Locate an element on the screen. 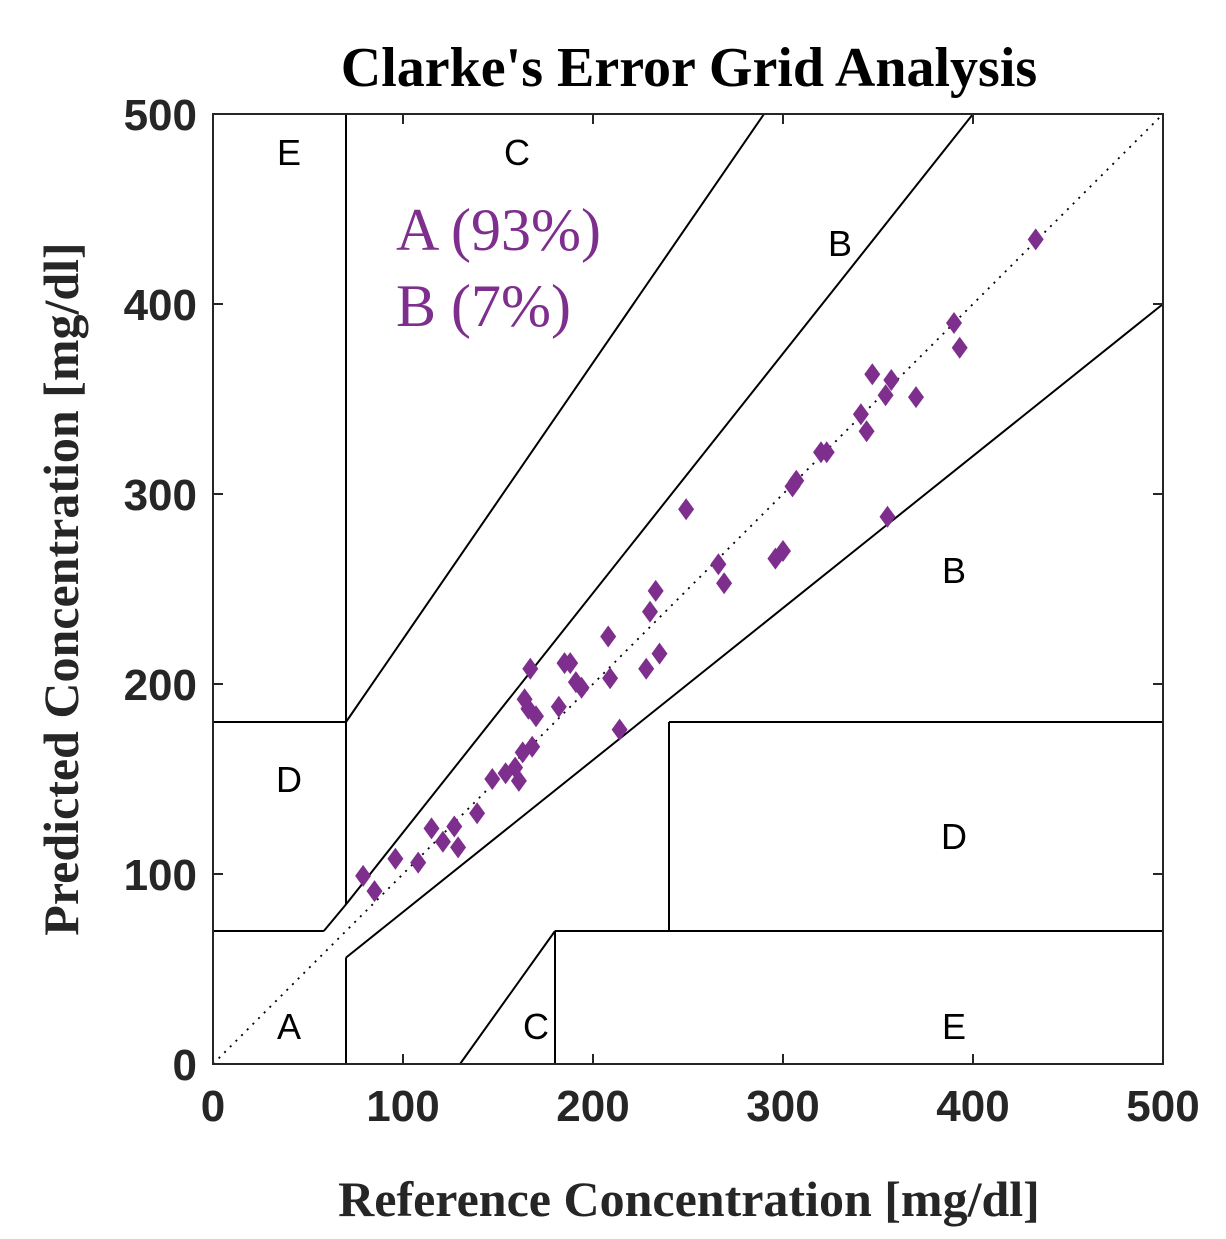  x-tick-label: 500 is located at coordinates (1162, 1106).